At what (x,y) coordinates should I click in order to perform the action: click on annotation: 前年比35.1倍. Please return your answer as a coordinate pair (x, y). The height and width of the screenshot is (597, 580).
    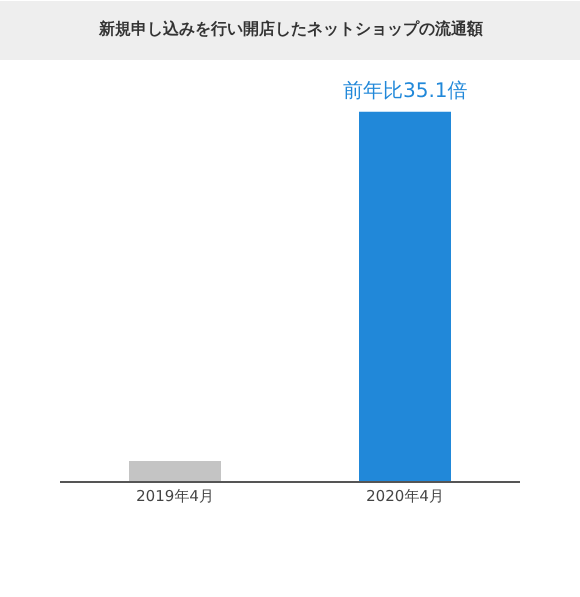
    Looking at the image, I should click on (405, 90).